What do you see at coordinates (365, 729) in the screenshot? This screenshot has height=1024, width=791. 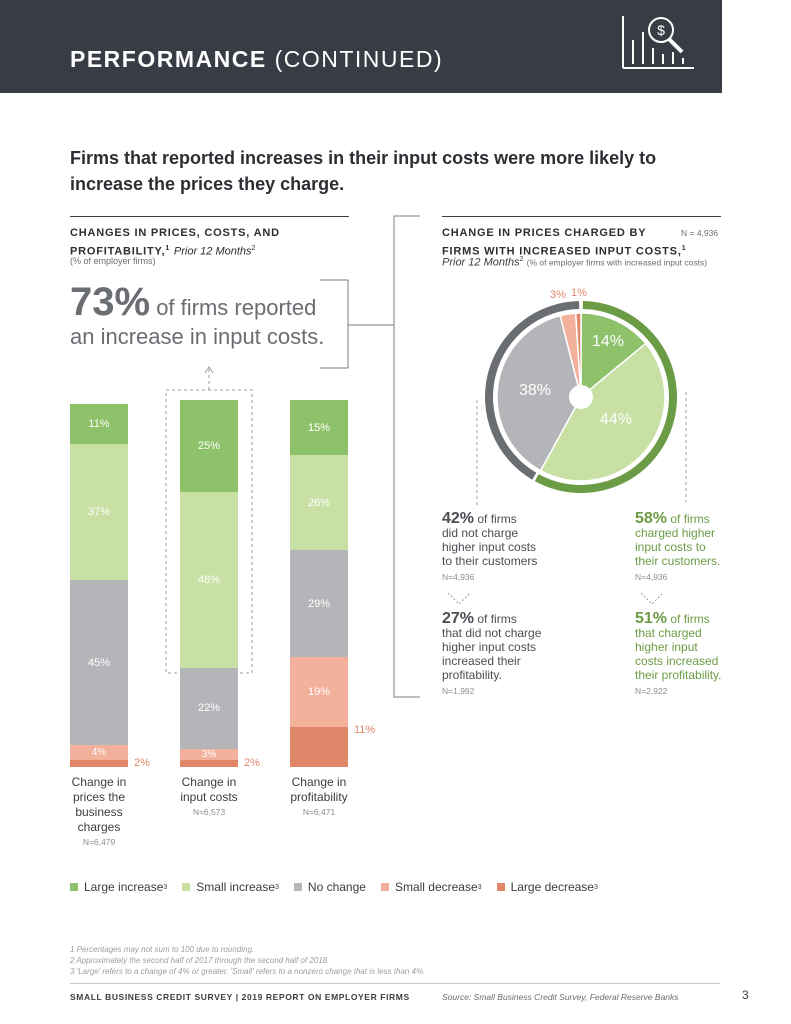 I see `bar-label-outside: 11%` at bounding box center [365, 729].